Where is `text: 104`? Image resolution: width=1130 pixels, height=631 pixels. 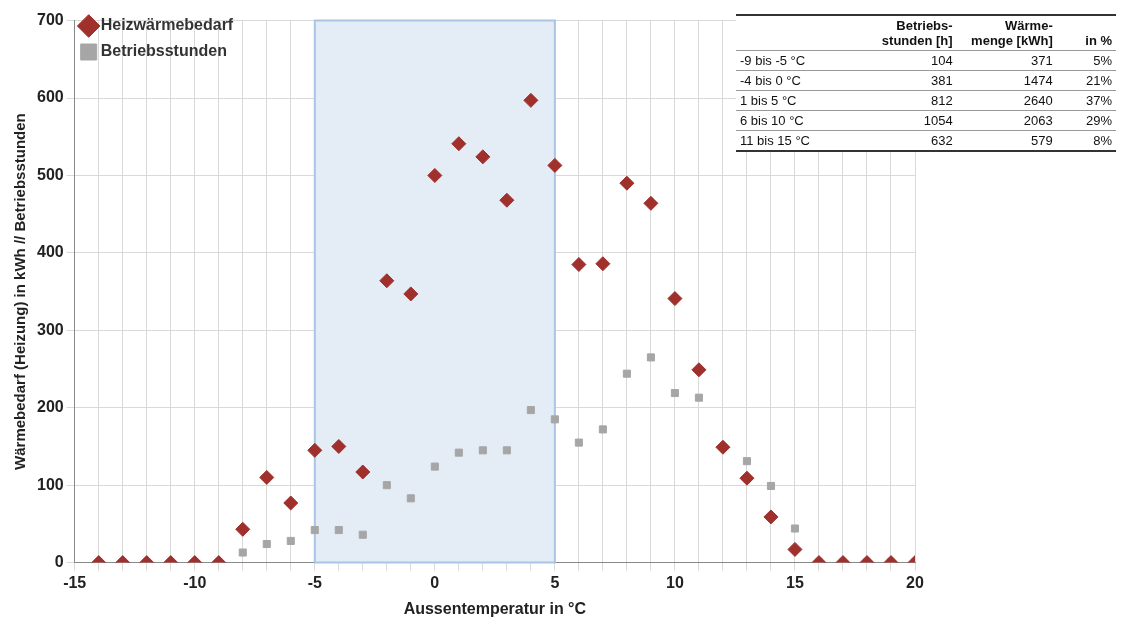
text: 104 is located at coordinates (906, 60).